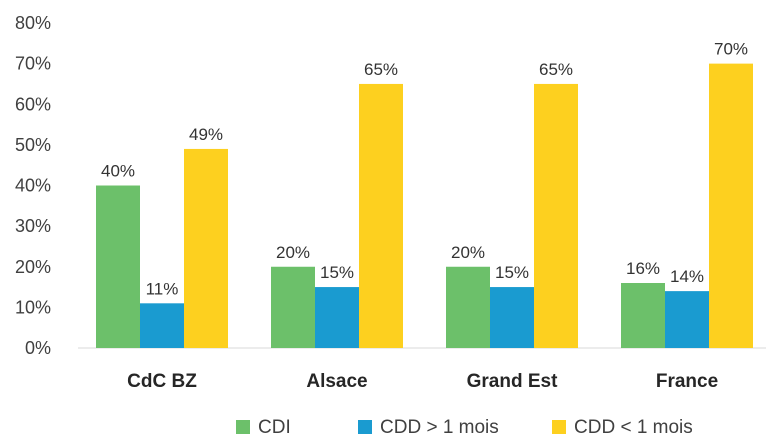  Describe the element at coordinates (512, 381) in the screenshot. I see `category-label: Grand Est` at that location.